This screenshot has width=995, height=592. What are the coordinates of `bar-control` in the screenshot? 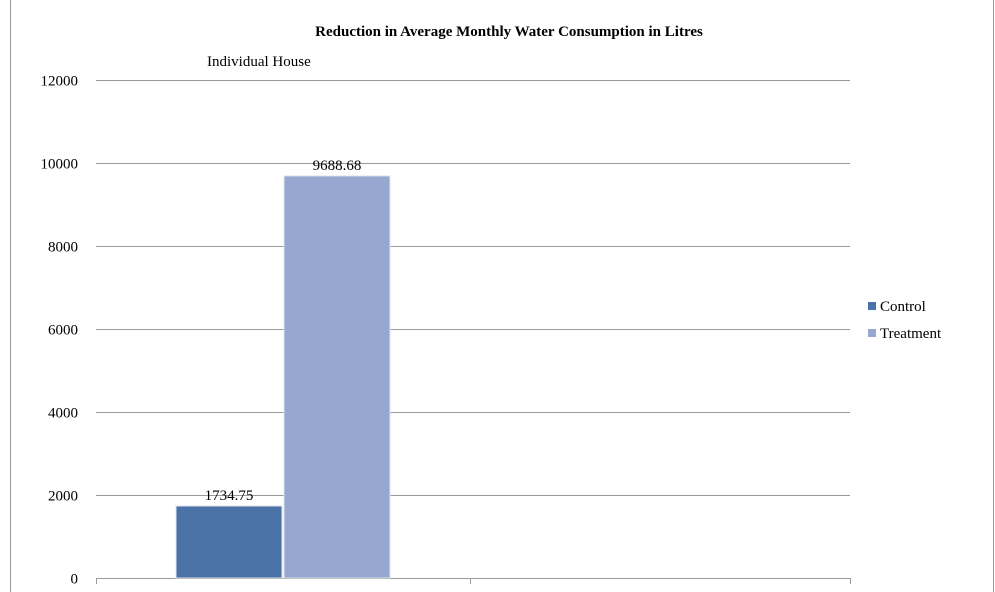 It's located at (229, 542).